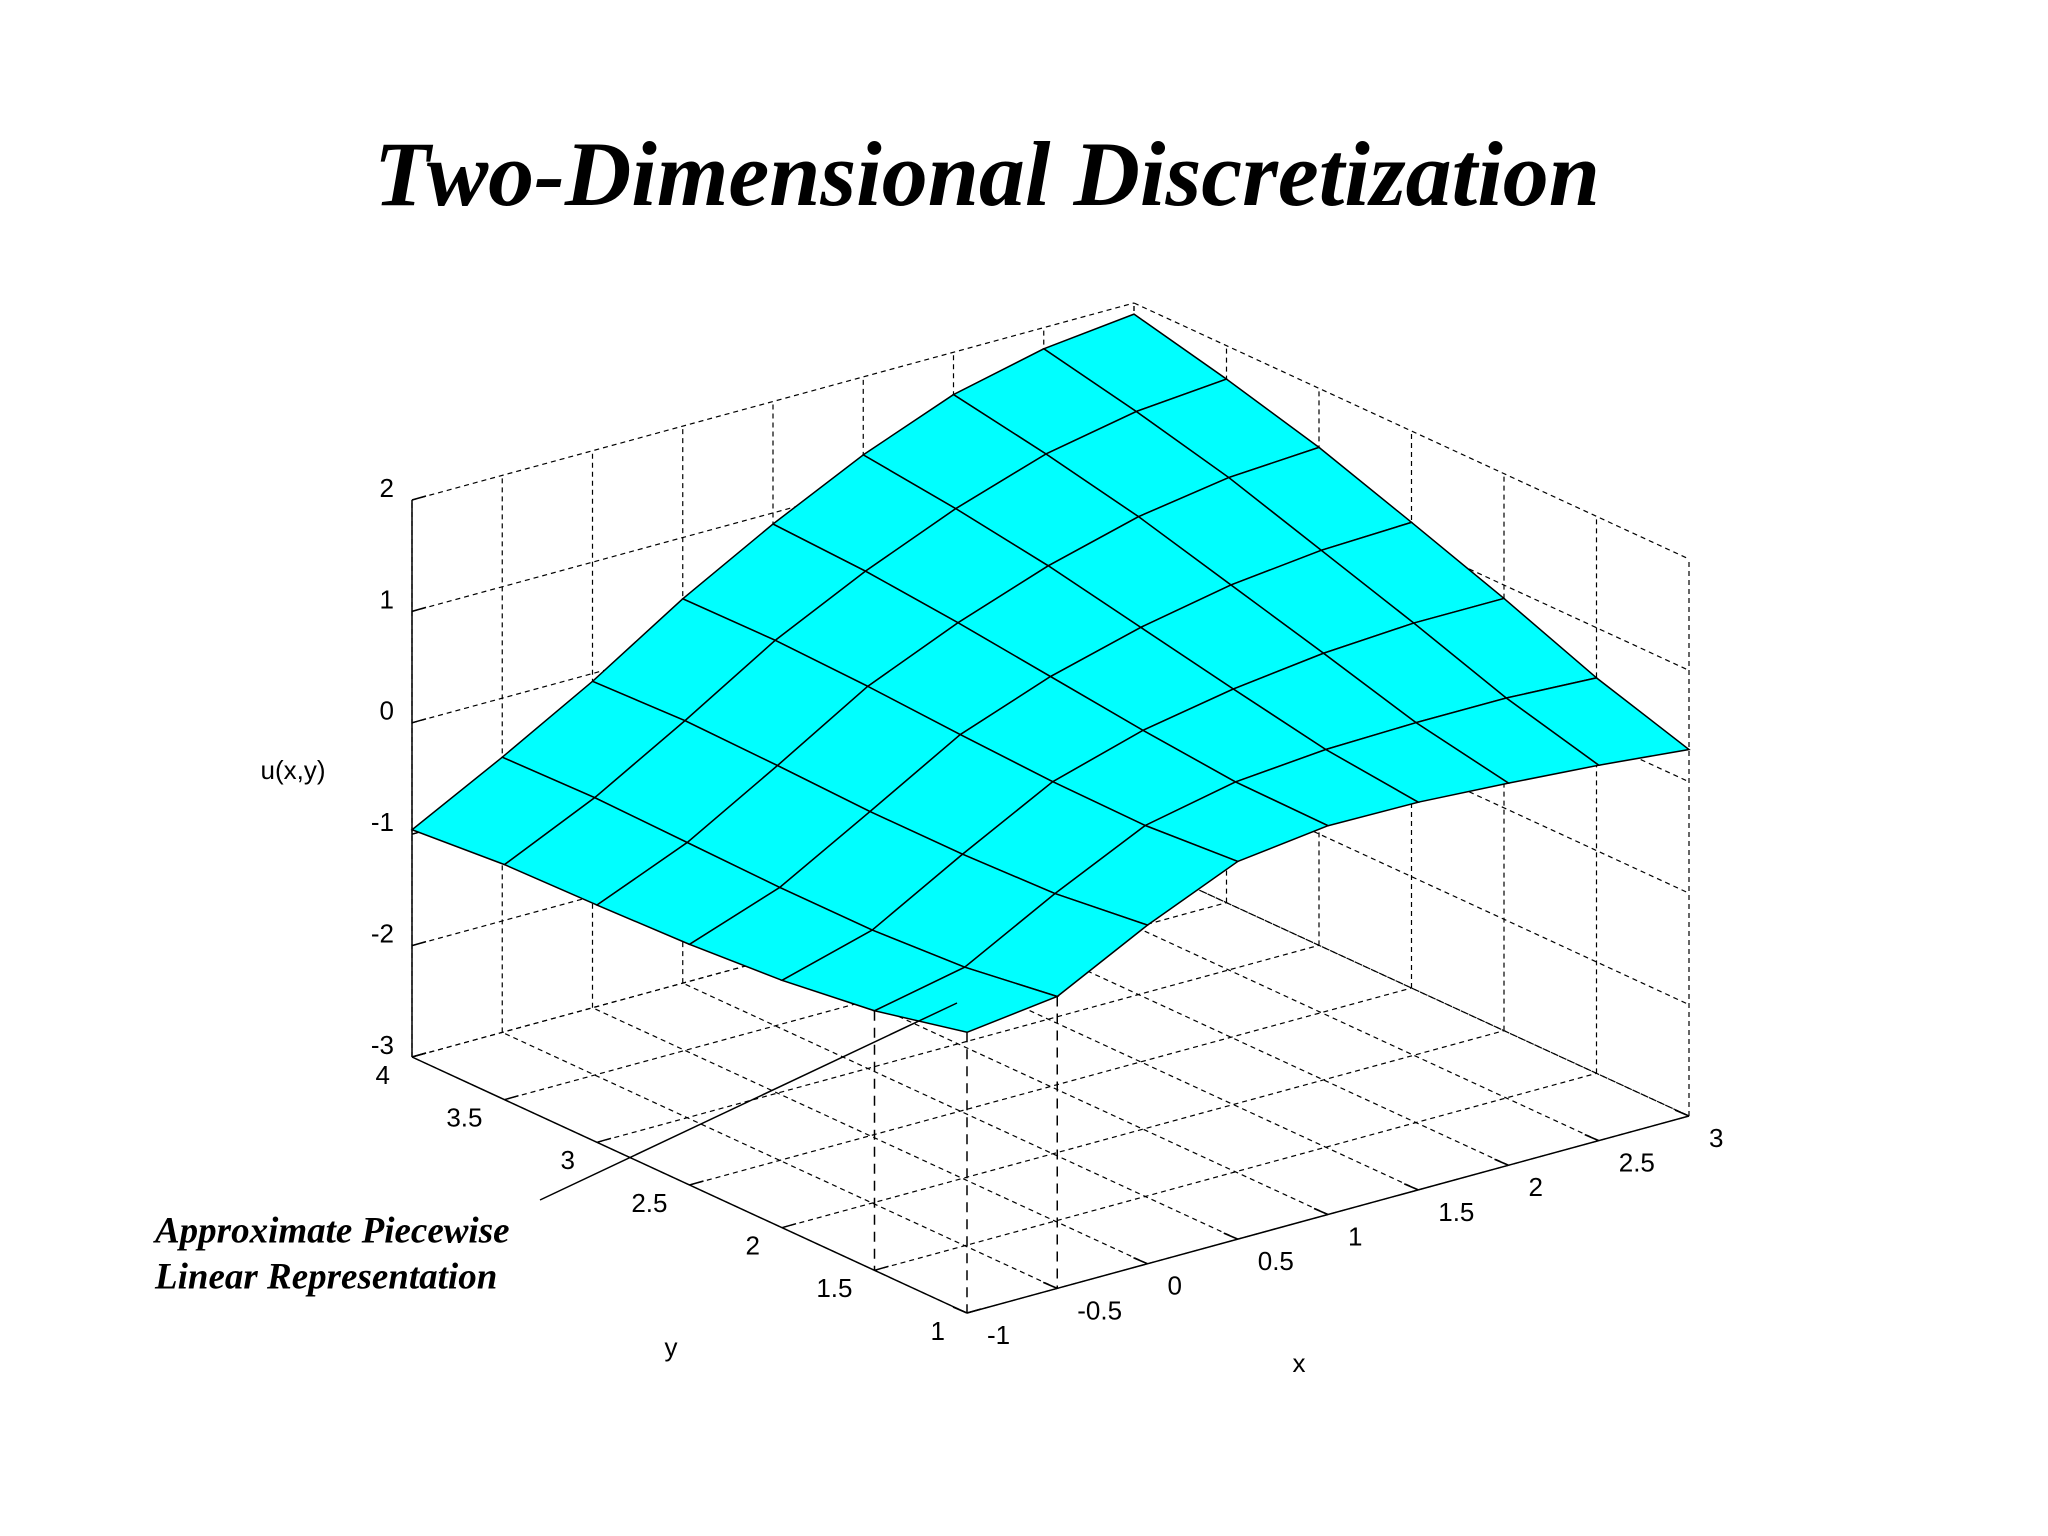 This screenshot has height=1536, width=2048. I want to click on x-tick-label: 2, so click(1536, 1187).